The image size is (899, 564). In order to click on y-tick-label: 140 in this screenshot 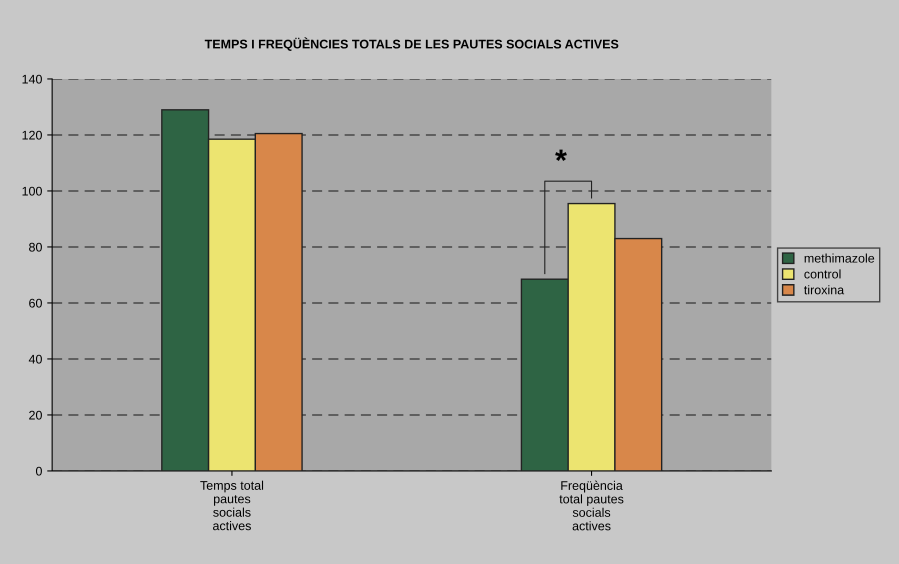, I will do `click(32, 79)`.